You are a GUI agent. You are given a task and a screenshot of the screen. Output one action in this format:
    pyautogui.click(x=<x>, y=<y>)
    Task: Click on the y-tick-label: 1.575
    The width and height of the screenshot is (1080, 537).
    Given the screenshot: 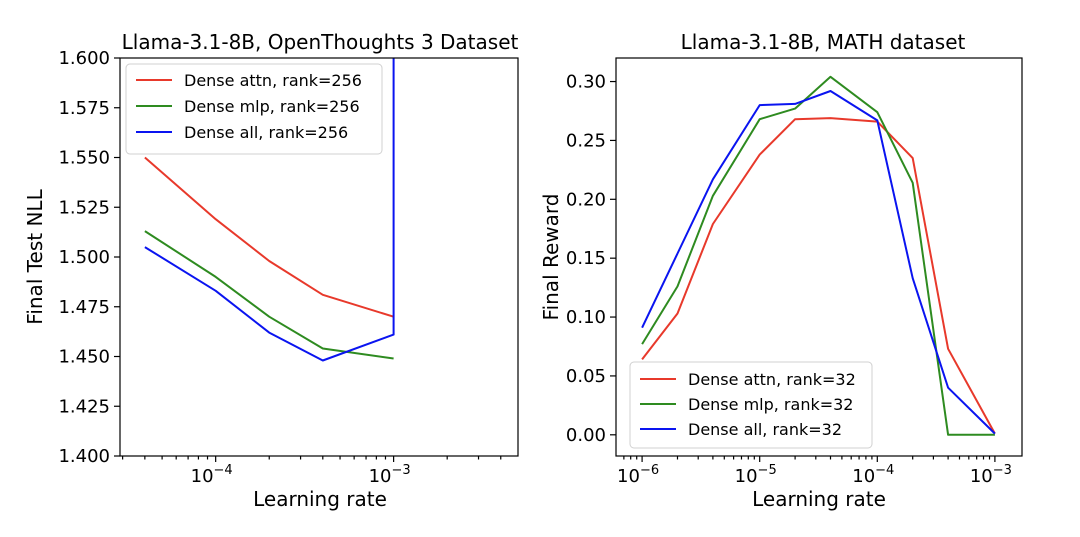 What is the action you would take?
    pyautogui.click(x=84, y=108)
    